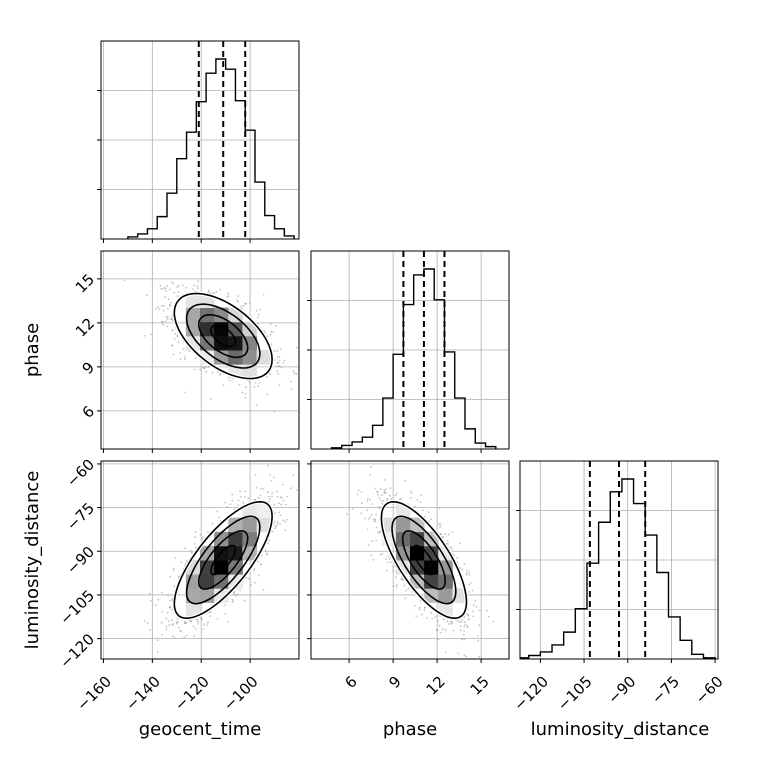  I want to click on histogram-step-geocent_time, so click(211, 148).